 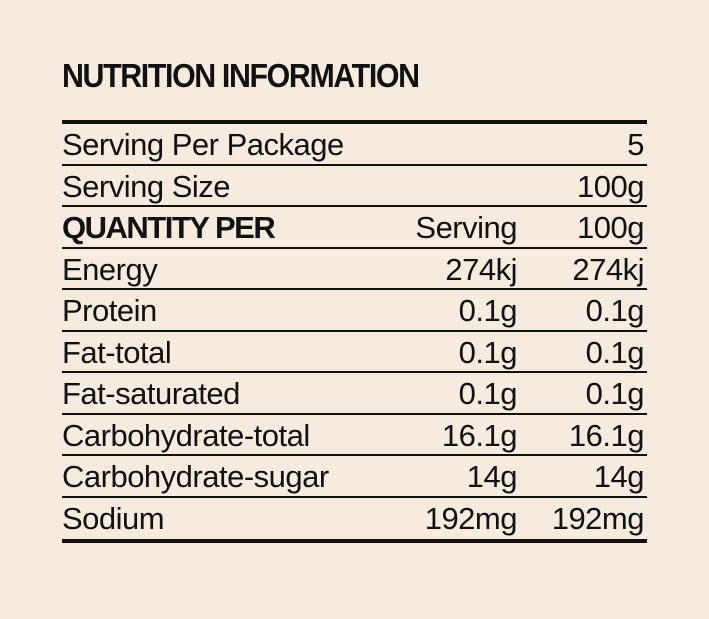 What do you see at coordinates (354, 541) in the screenshot?
I see `bottom-rule` at bounding box center [354, 541].